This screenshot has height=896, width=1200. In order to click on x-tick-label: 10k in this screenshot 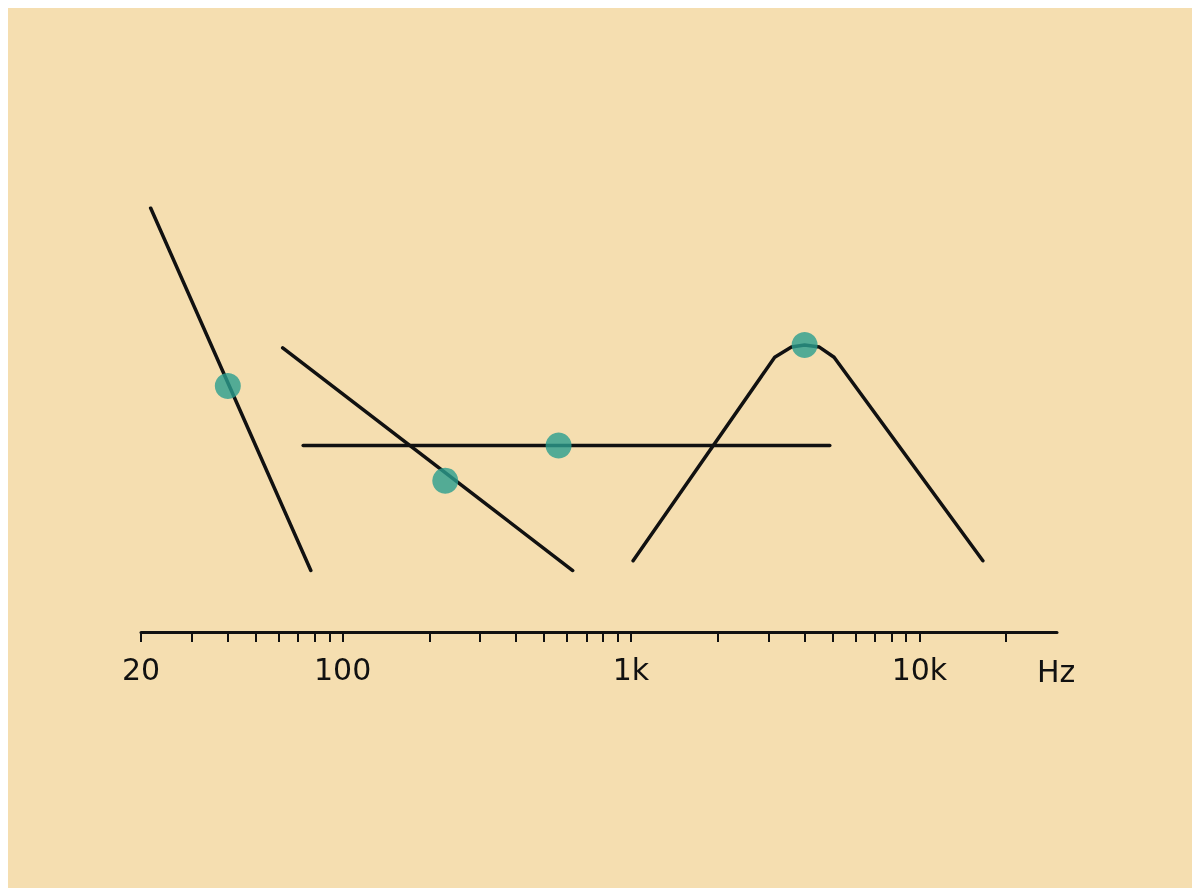, I will do `click(919, 669)`.